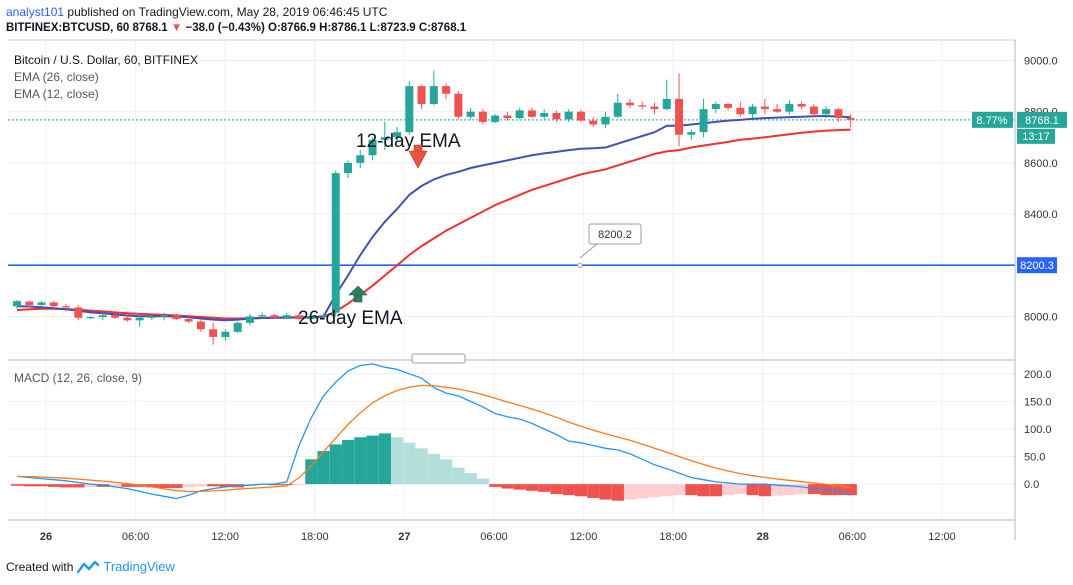 This screenshot has width=1073, height=585. I want to click on line-price-badge-bg, so click(1037, 265).